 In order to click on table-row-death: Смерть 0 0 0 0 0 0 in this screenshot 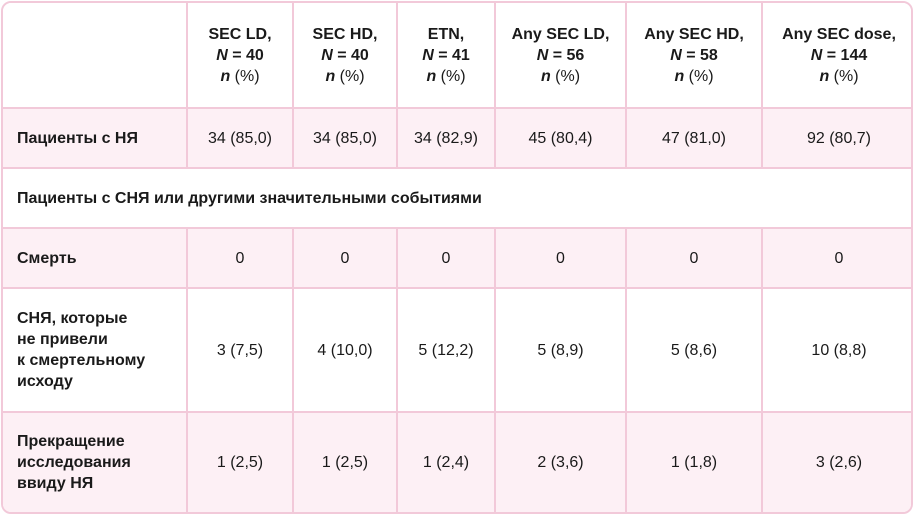, I will do `click(457, 258)`.